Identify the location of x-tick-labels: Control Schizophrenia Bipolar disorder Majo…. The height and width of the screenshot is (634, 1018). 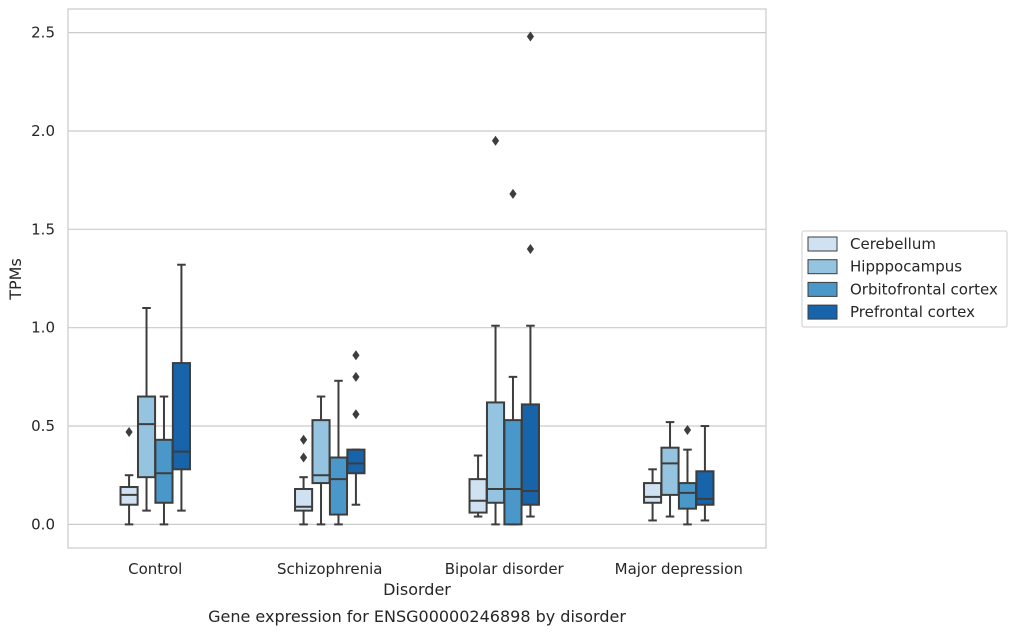
(435, 569).